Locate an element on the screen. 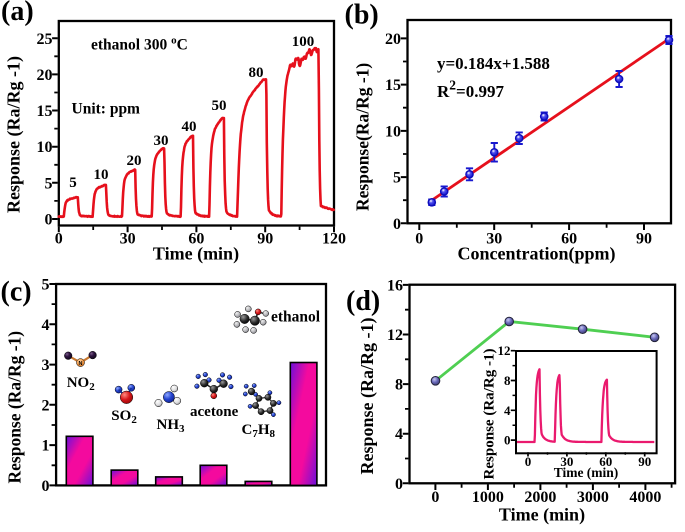 This screenshot has width=685, height=532. svg-text: 25 is located at coordinates (45, 39).